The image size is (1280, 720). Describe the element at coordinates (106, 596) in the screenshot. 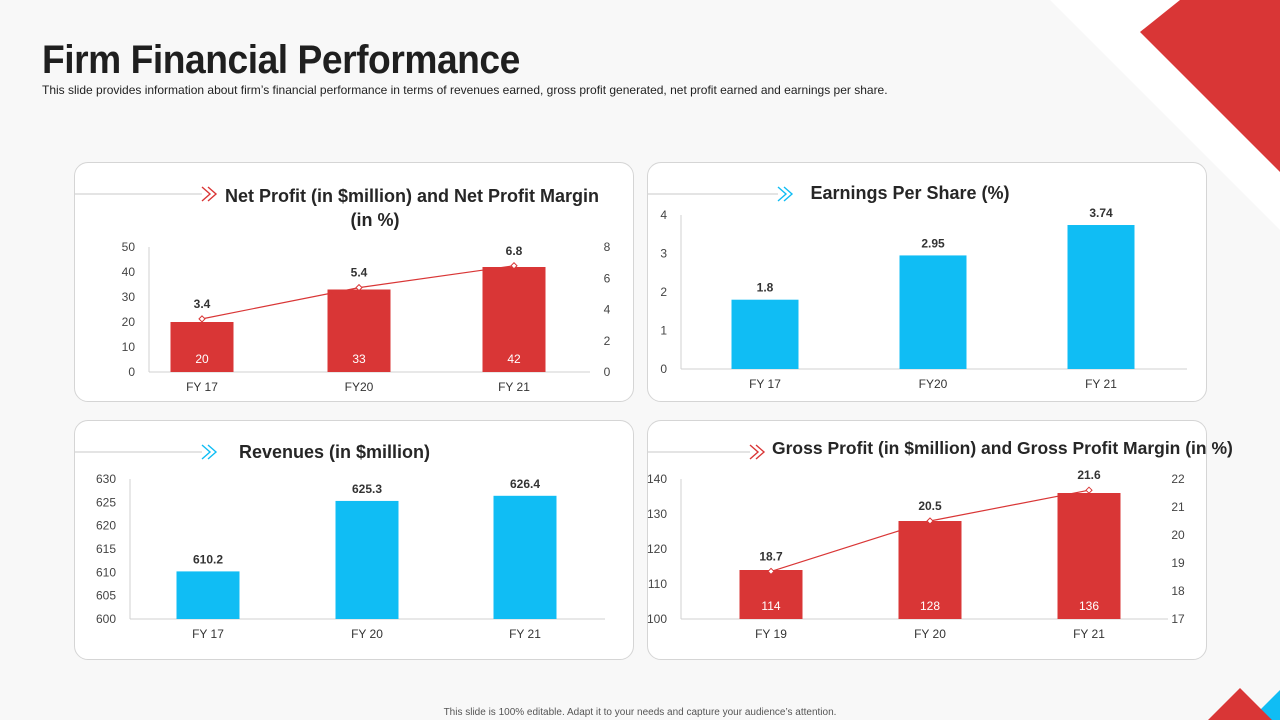

I see `y-tick-label: 605` at that location.